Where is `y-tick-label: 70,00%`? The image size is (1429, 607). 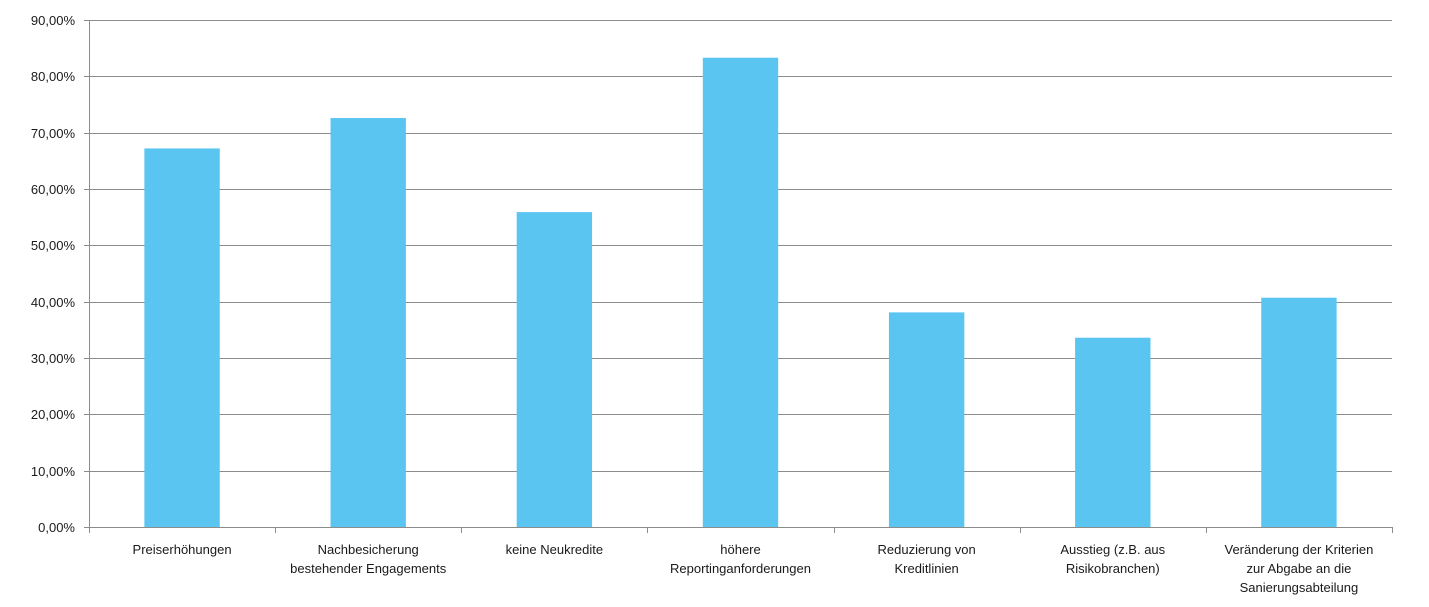
y-tick-label: 70,00% is located at coordinates (53, 133).